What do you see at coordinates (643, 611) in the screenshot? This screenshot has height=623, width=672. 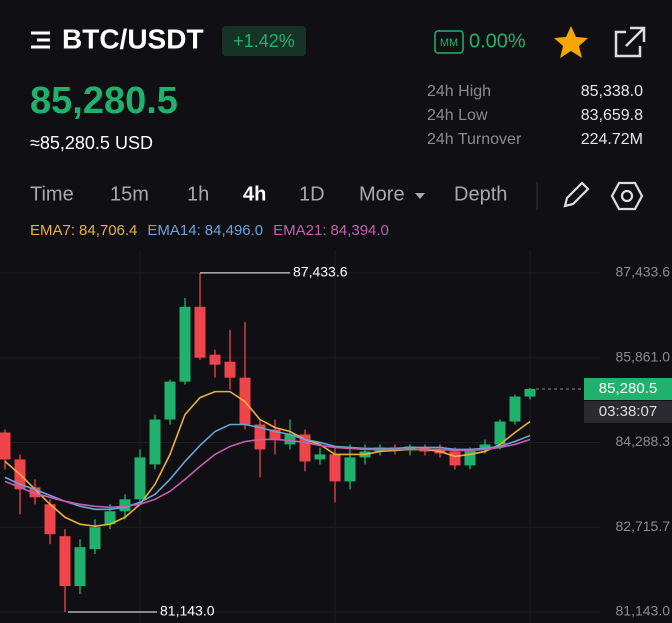 I see `y-tick-label: 81,143.0` at bounding box center [643, 611].